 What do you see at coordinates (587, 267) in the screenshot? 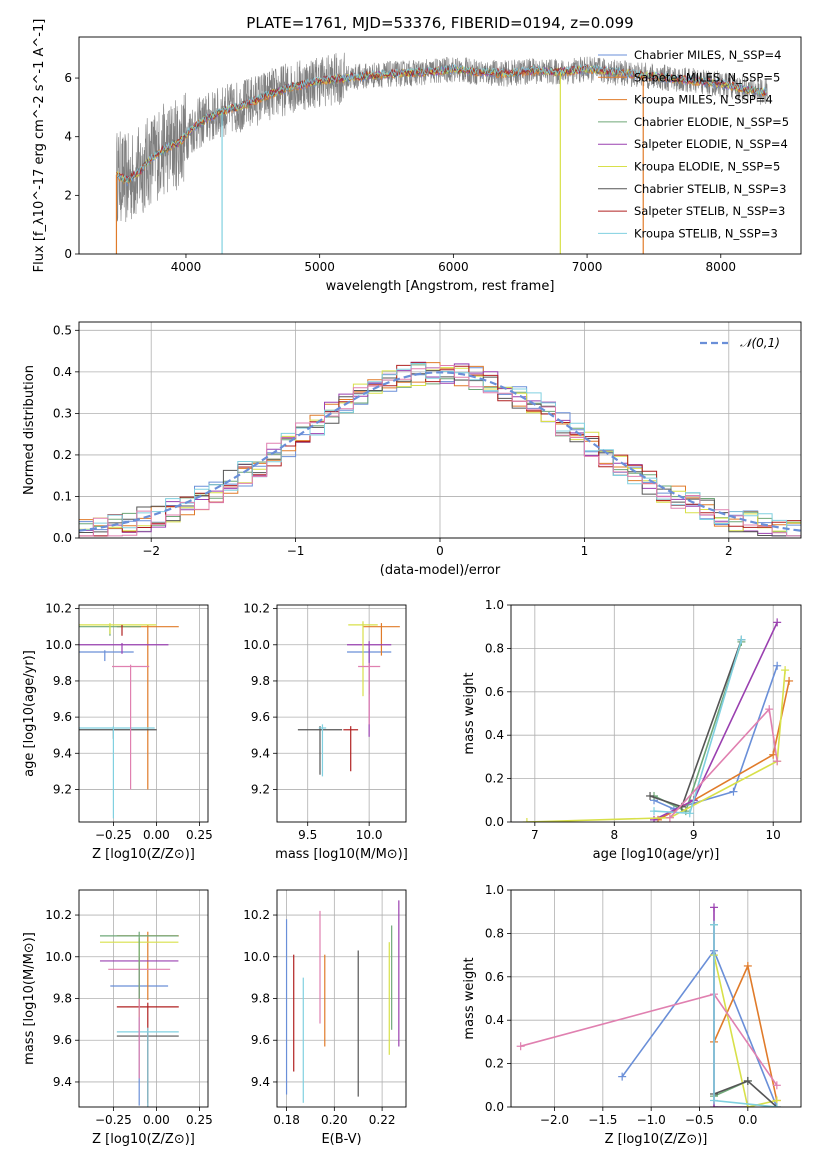
I see `x-tick-label: 7000` at bounding box center [587, 267].